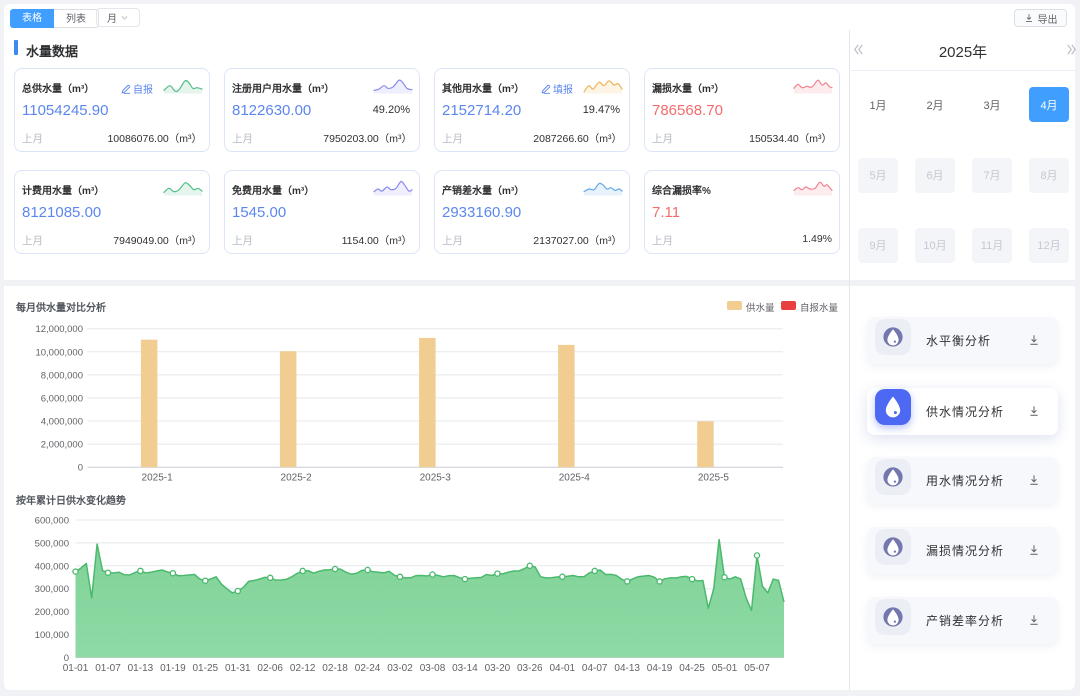 The width and height of the screenshot is (1080, 696). I want to click on svg-text: 2025-5, so click(714, 478).